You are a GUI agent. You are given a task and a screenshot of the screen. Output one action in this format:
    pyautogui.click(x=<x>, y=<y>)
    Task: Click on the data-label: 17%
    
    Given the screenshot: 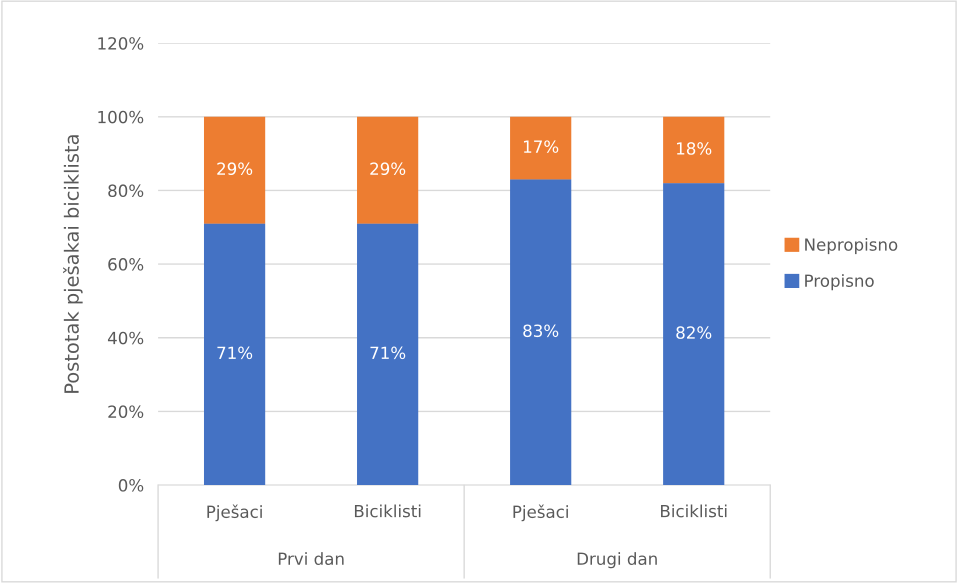 What is the action you would take?
    pyautogui.click(x=541, y=146)
    